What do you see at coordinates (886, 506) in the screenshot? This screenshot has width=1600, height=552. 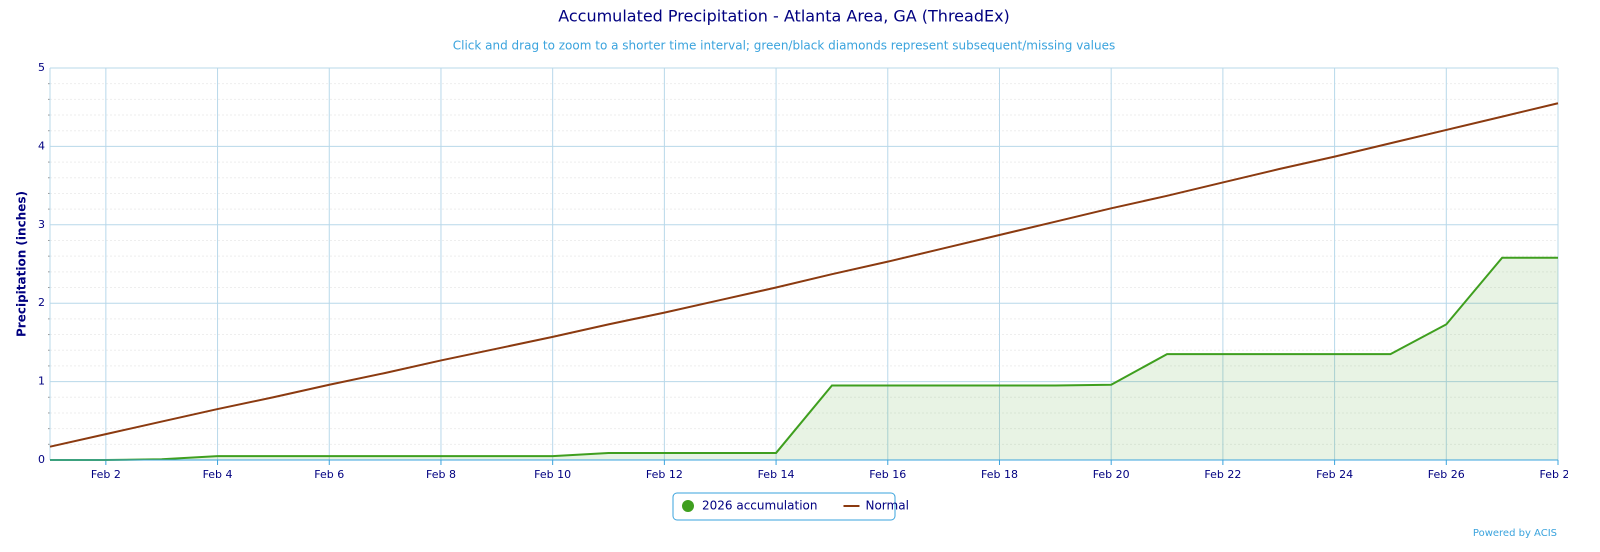 I see `legend-label: Normal` at bounding box center [886, 506].